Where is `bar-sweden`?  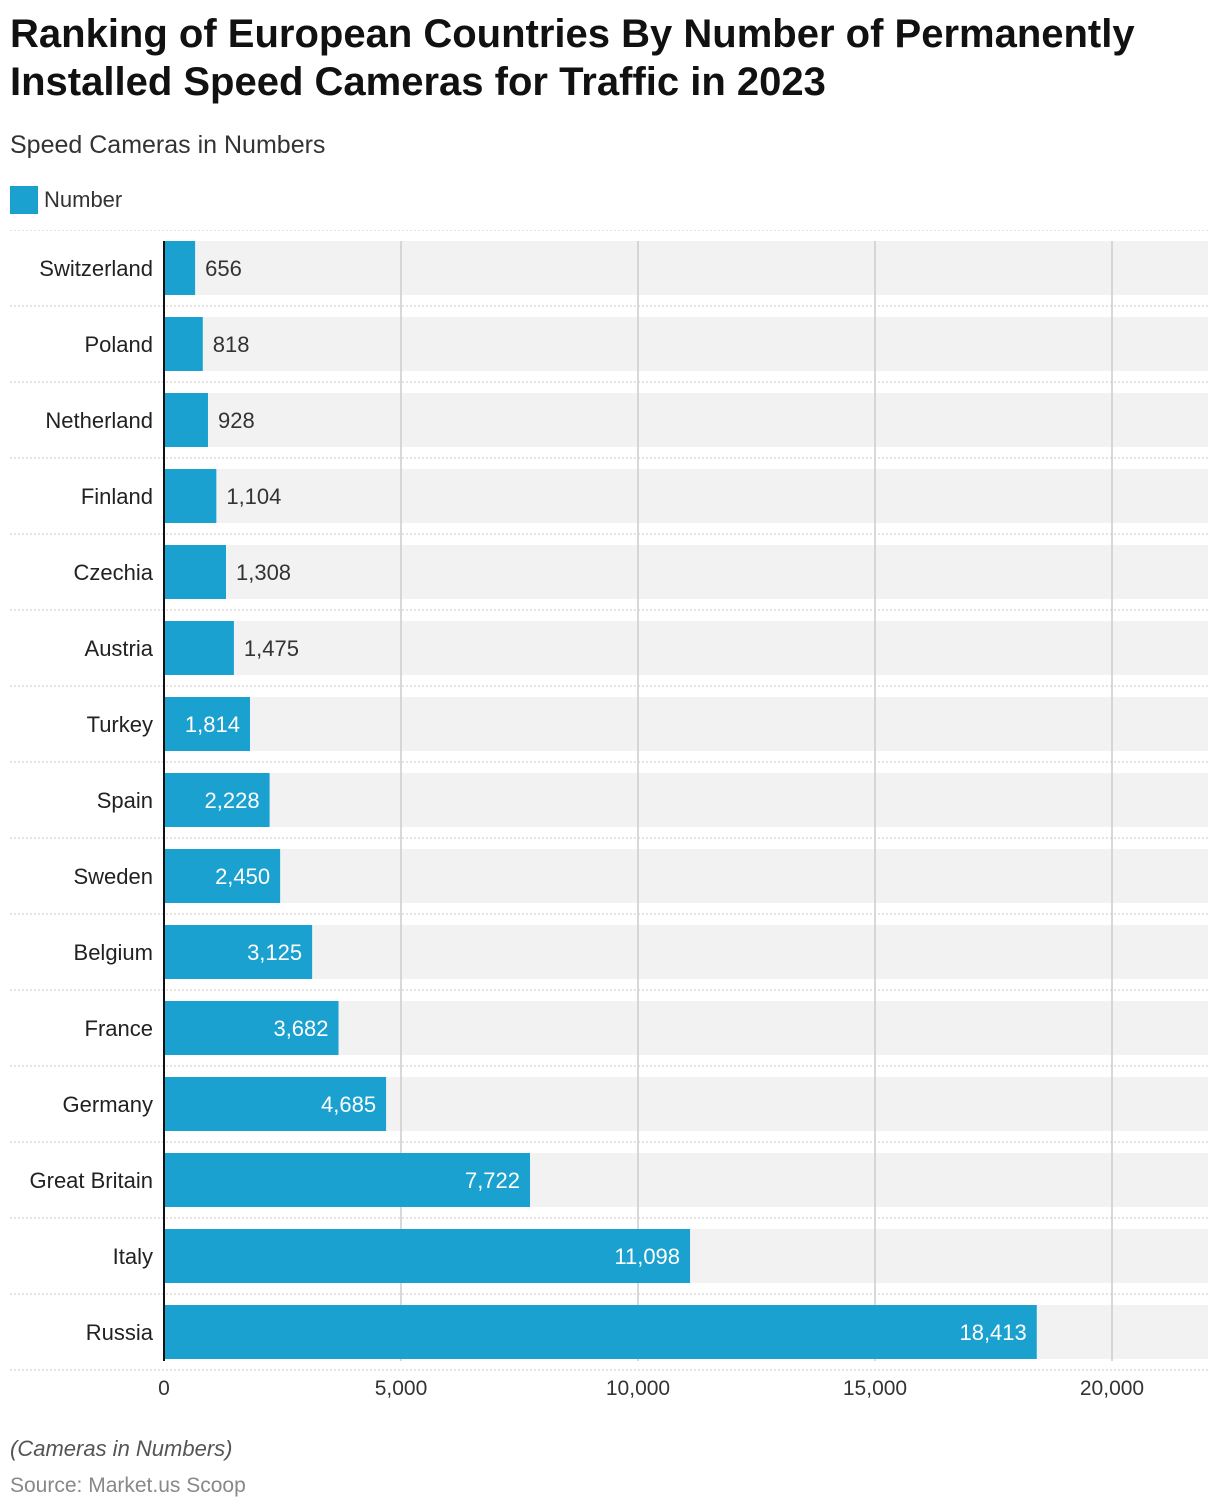 bar-sweden is located at coordinates (222, 876).